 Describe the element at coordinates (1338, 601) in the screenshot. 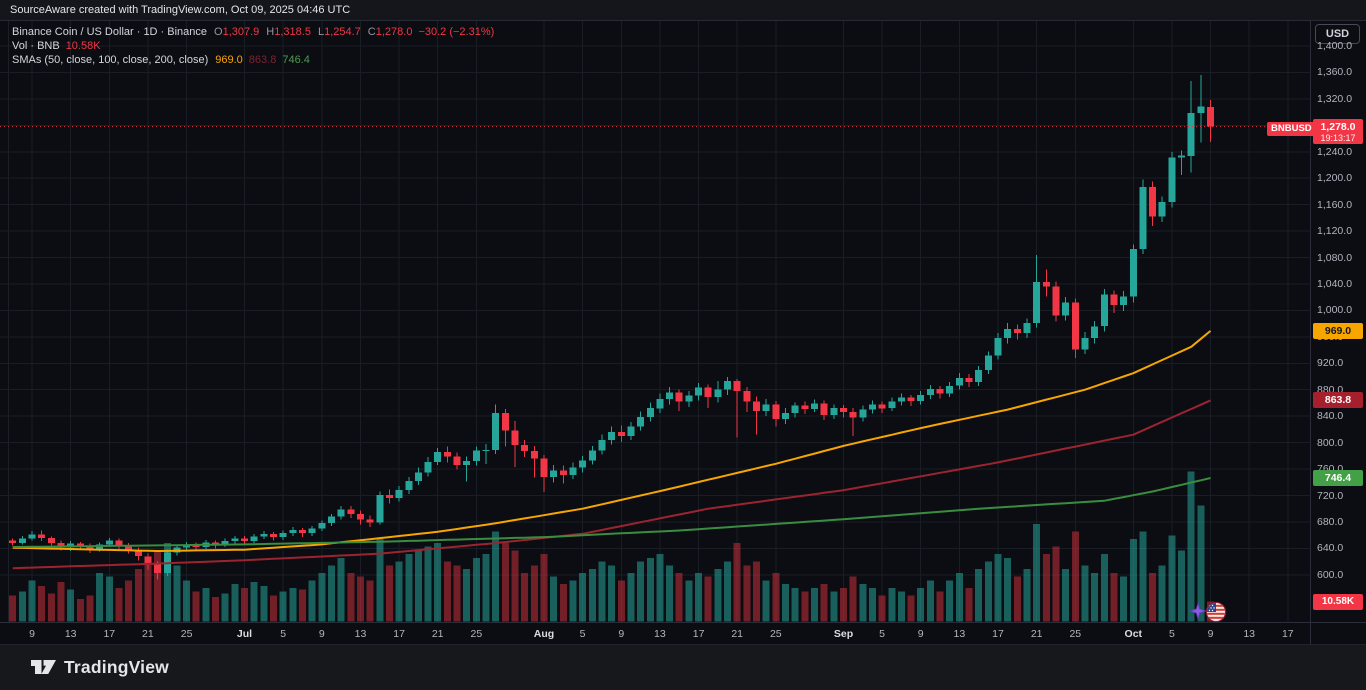

I see `volume-badge: 10.58K` at that location.